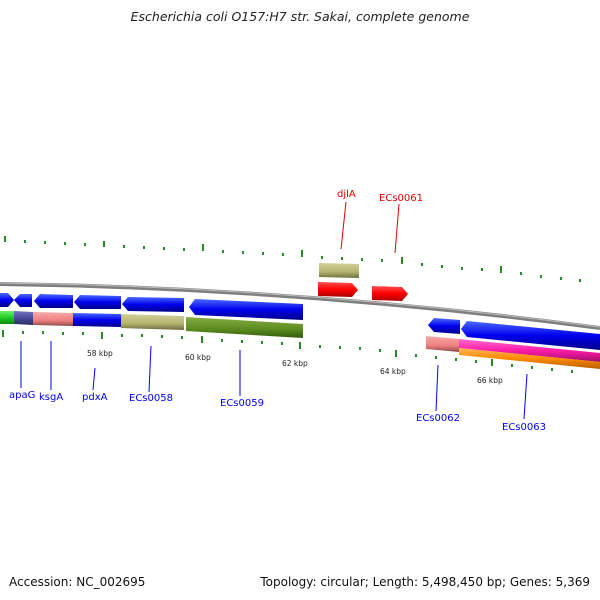  Describe the element at coordinates (53, 319) in the screenshot. I see `gene-pdxA` at that location.